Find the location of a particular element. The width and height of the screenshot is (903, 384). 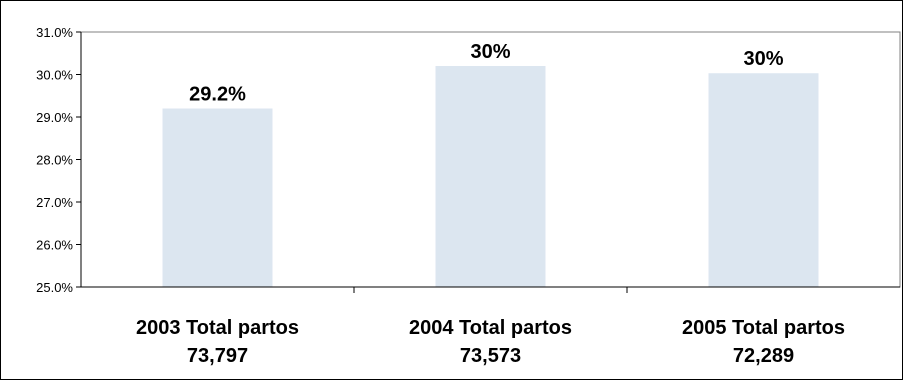

category-label-line-1: 2003 Total partos is located at coordinates (217, 328).